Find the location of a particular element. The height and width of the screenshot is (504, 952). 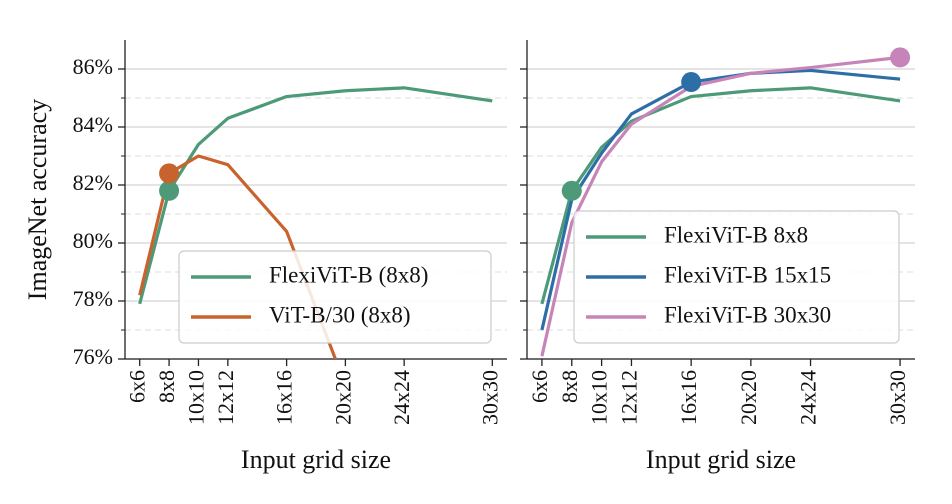

y-tick-label: 82% is located at coordinates (93, 182).